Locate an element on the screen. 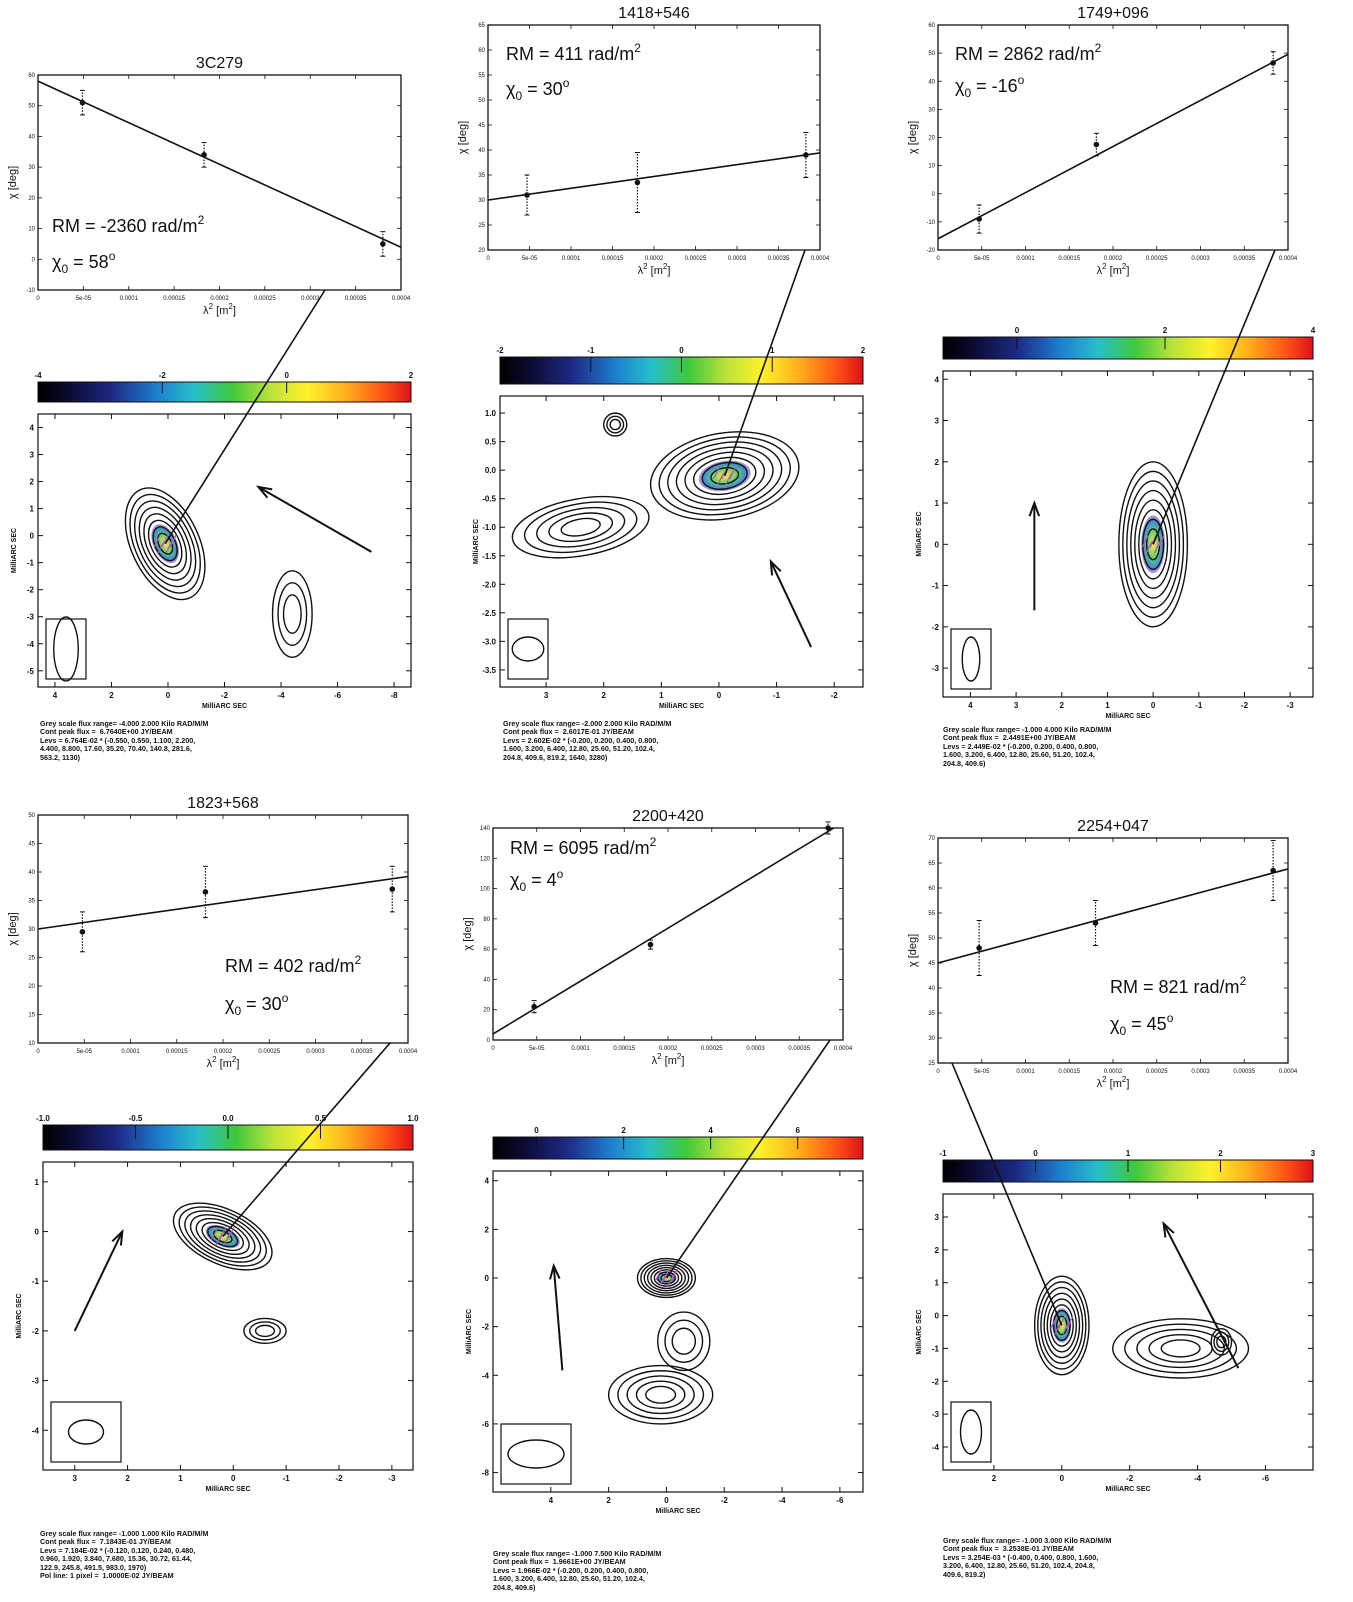  map-x-tick-label: 1 is located at coordinates (1107, 705).